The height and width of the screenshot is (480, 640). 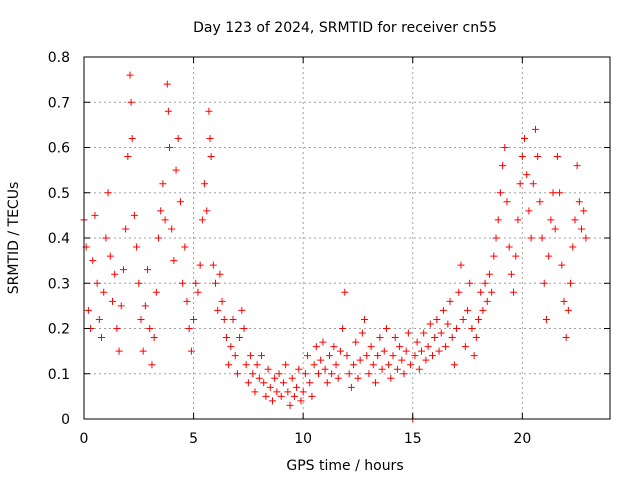 What do you see at coordinates (59, 239) in the screenshot?
I see `y-tick-labels: 0 0.1 0.2 0.3 0.4 0.5 0.6 0.7 0.8` at bounding box center [59, 239].